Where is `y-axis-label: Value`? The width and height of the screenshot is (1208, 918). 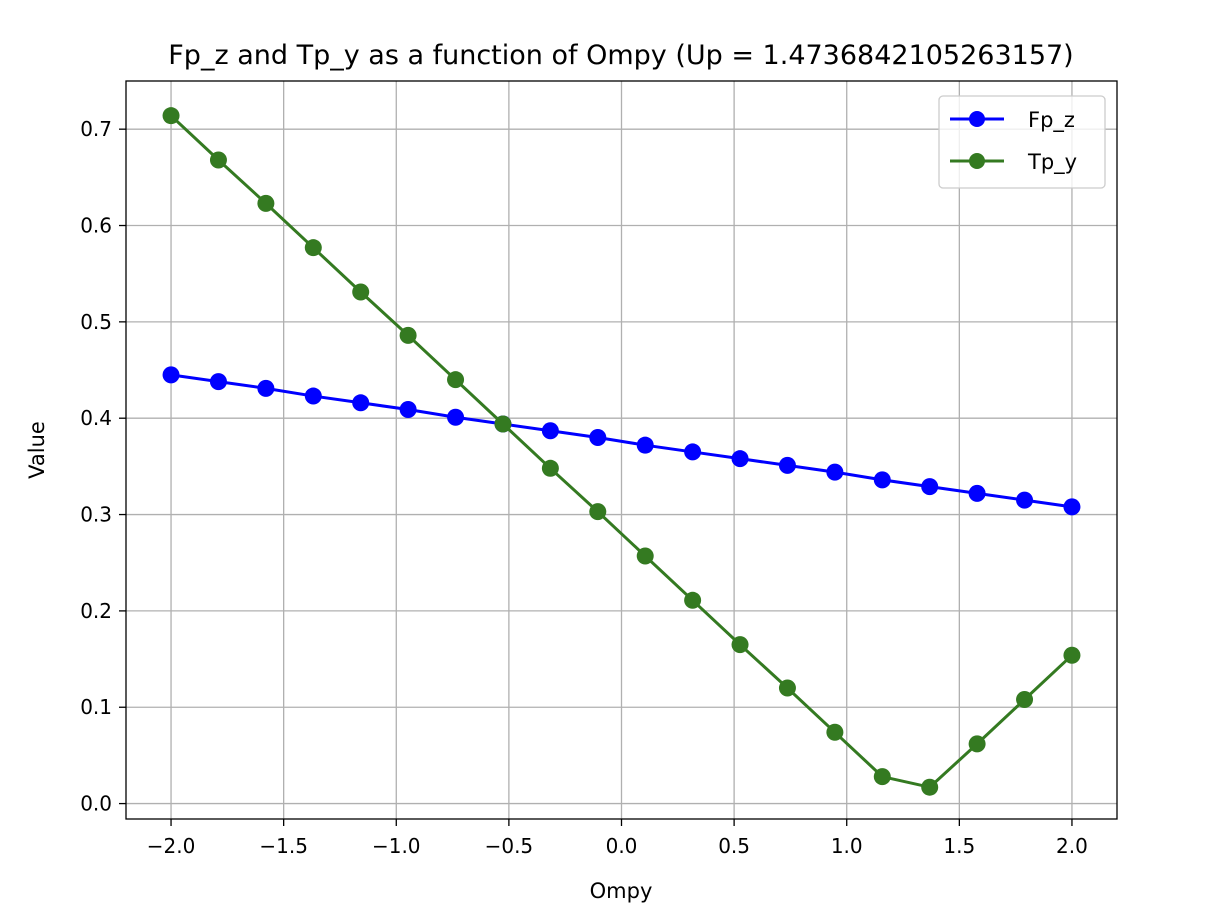
y-axis-label: Value is located at coordinates (37, 450).